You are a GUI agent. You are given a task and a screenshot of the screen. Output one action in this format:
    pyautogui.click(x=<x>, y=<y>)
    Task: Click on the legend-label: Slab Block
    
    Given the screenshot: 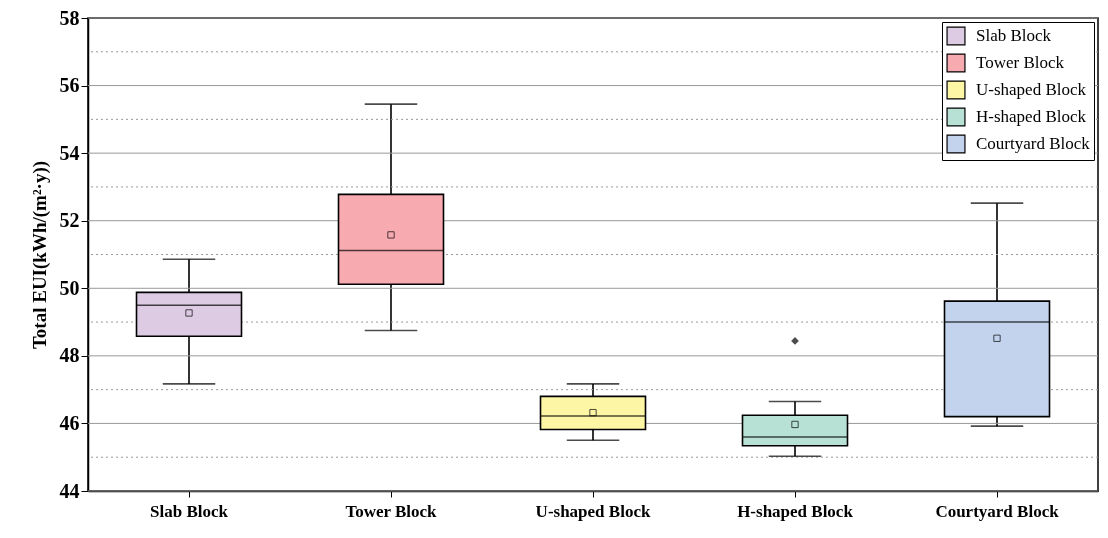 What is the action you would take?
    pyautogui.click(x=1014, y=35)
    